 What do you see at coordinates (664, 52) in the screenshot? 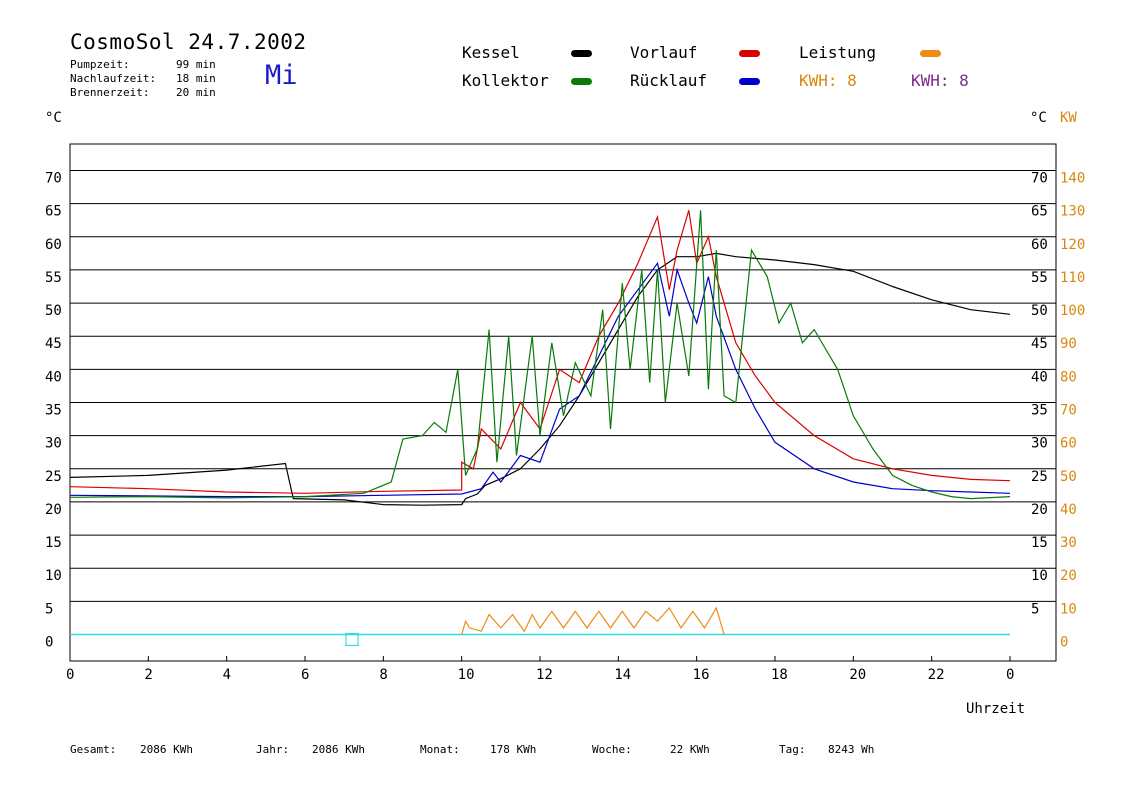
I see `legend-vorlauf-label: Vorlauf` at bounding box center [664, 52].